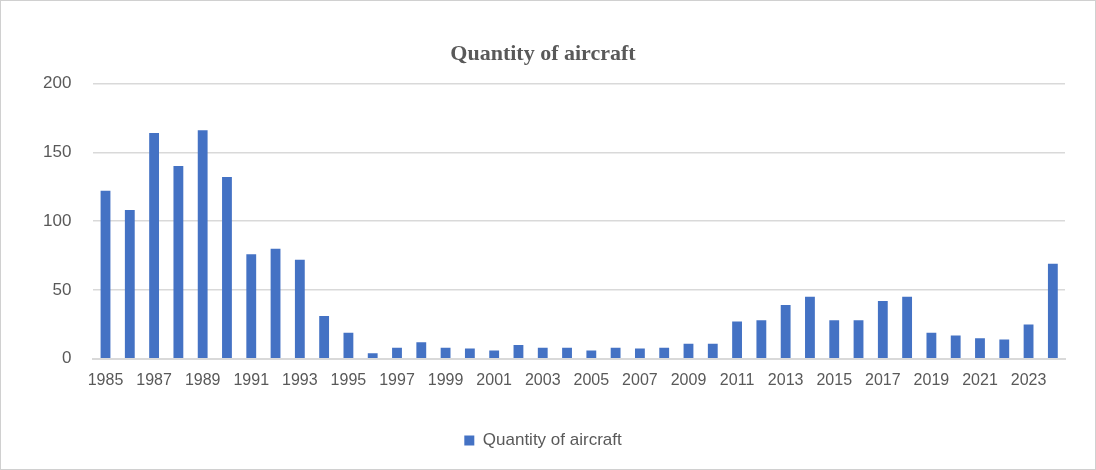 Image resolution: width=1096 pixels, height=470 pixels. Describe the element at coordinates (154, 379) in the screenshot. I see `x-tick-label: 1987` at that location.